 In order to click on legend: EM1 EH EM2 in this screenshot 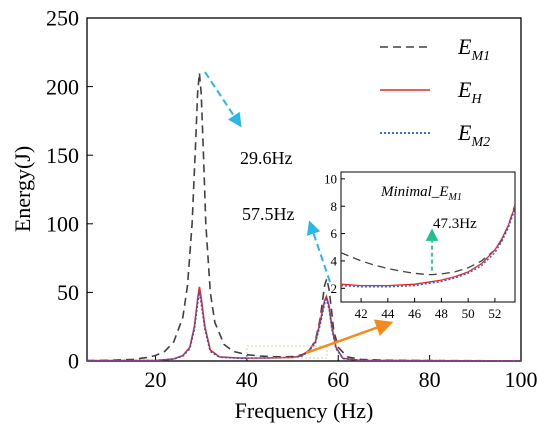, I will do `click(435, 92)`.